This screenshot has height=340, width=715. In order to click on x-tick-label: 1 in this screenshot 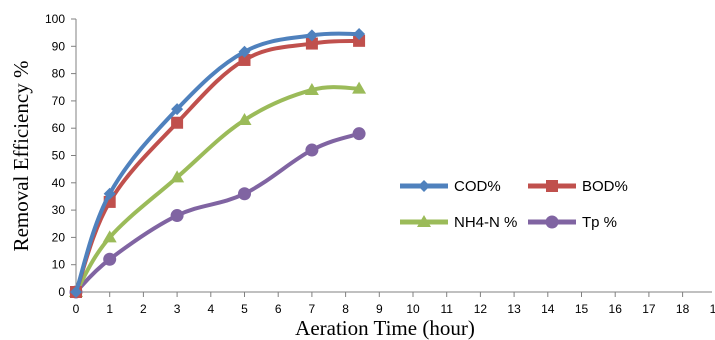, I will do `click(109, 309)`.